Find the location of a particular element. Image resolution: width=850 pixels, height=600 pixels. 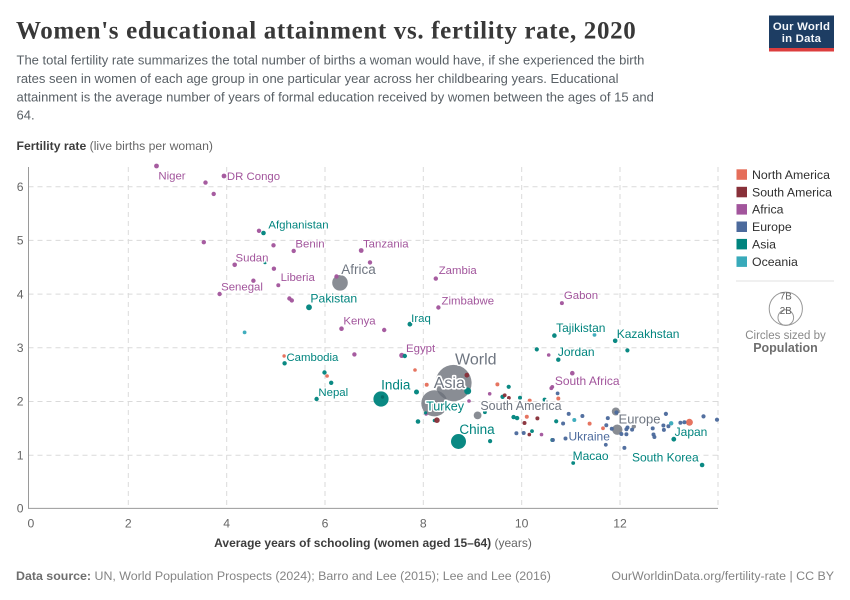

svg-text: Macao is located at coordinates (591, 456).